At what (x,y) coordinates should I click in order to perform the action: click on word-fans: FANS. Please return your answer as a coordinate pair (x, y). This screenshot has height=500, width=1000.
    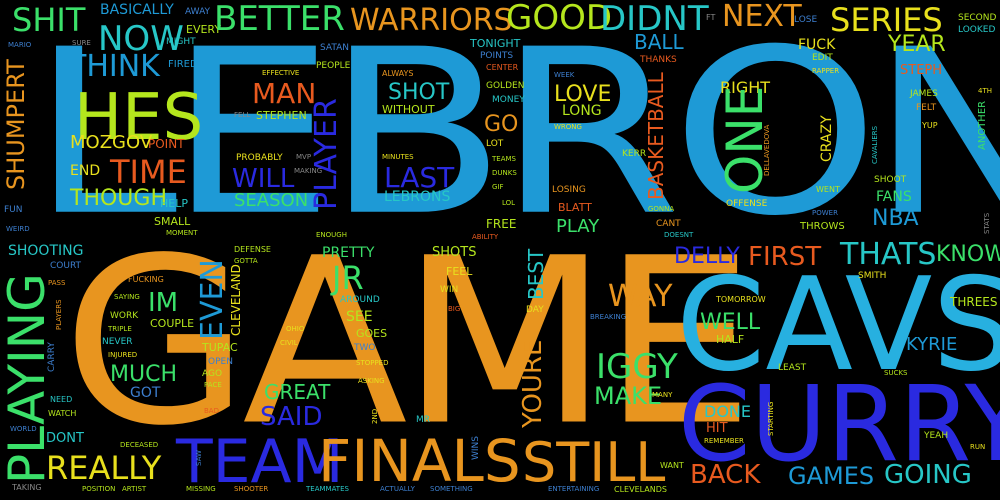
    Looking at the image, I should click on (894, 197).